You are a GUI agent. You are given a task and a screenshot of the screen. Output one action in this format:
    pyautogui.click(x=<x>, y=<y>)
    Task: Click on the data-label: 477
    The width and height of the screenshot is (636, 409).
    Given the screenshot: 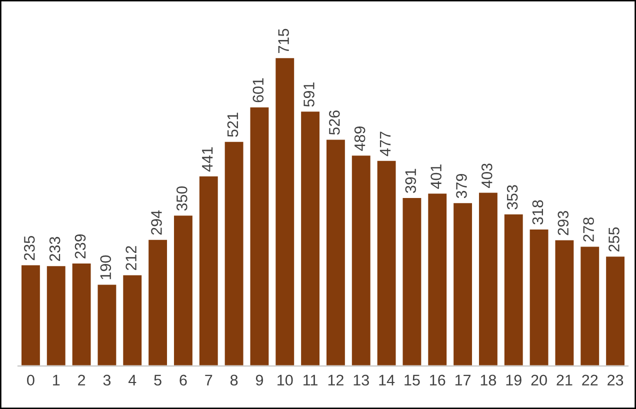 What is the action you would take?
    pyautogui.click(x=385, y=144)
    